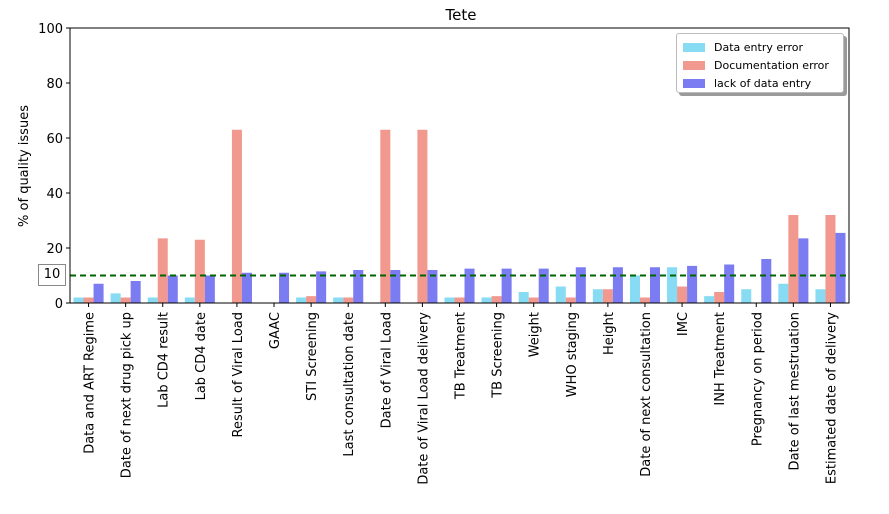 The image size is (889, 514). What do you see at coordinates (683, 324) in the screenshot?
I see `x-tick-label: IMC` at bounding box center [683, 324].